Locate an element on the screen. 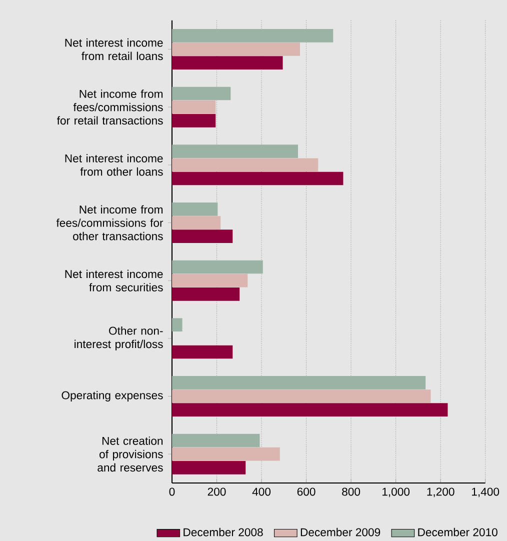  x-tick-label: 600 is located at coordinates (306, 492).